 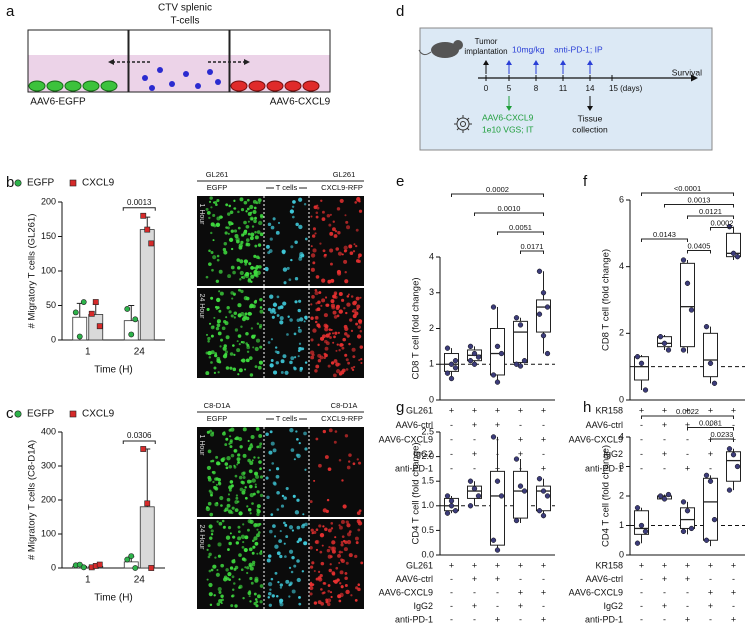 What do you see at coordinates (486, 88) in the screenshot?
I see `day-label: 0` at bounding box center [486, 88].